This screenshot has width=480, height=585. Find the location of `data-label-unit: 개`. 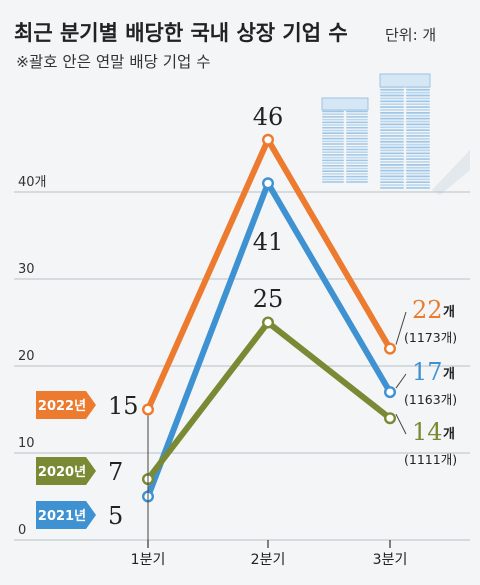

data-label-unit: 개 is located at coordinates (449, 312).